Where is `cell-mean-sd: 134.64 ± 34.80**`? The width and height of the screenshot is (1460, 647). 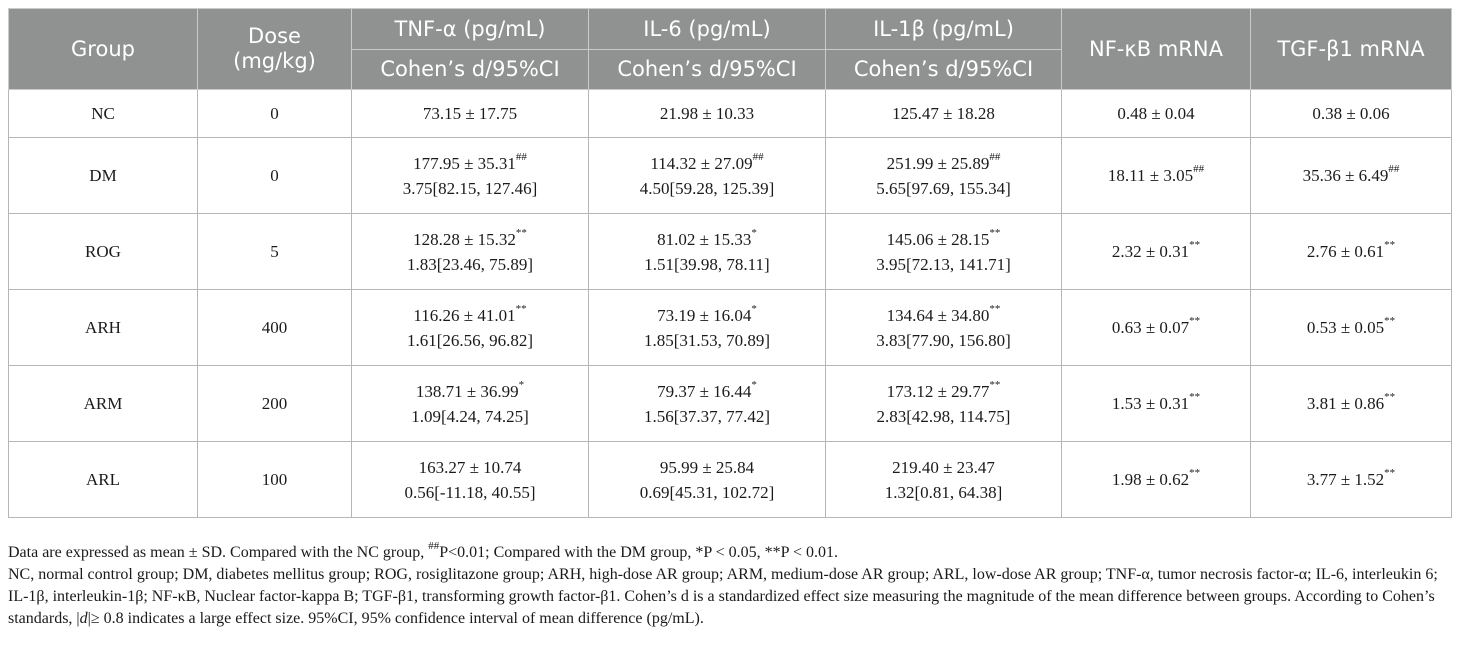 cell-mean-sd: 134.64 ± 34.80** is located at coordinates (943, 315).